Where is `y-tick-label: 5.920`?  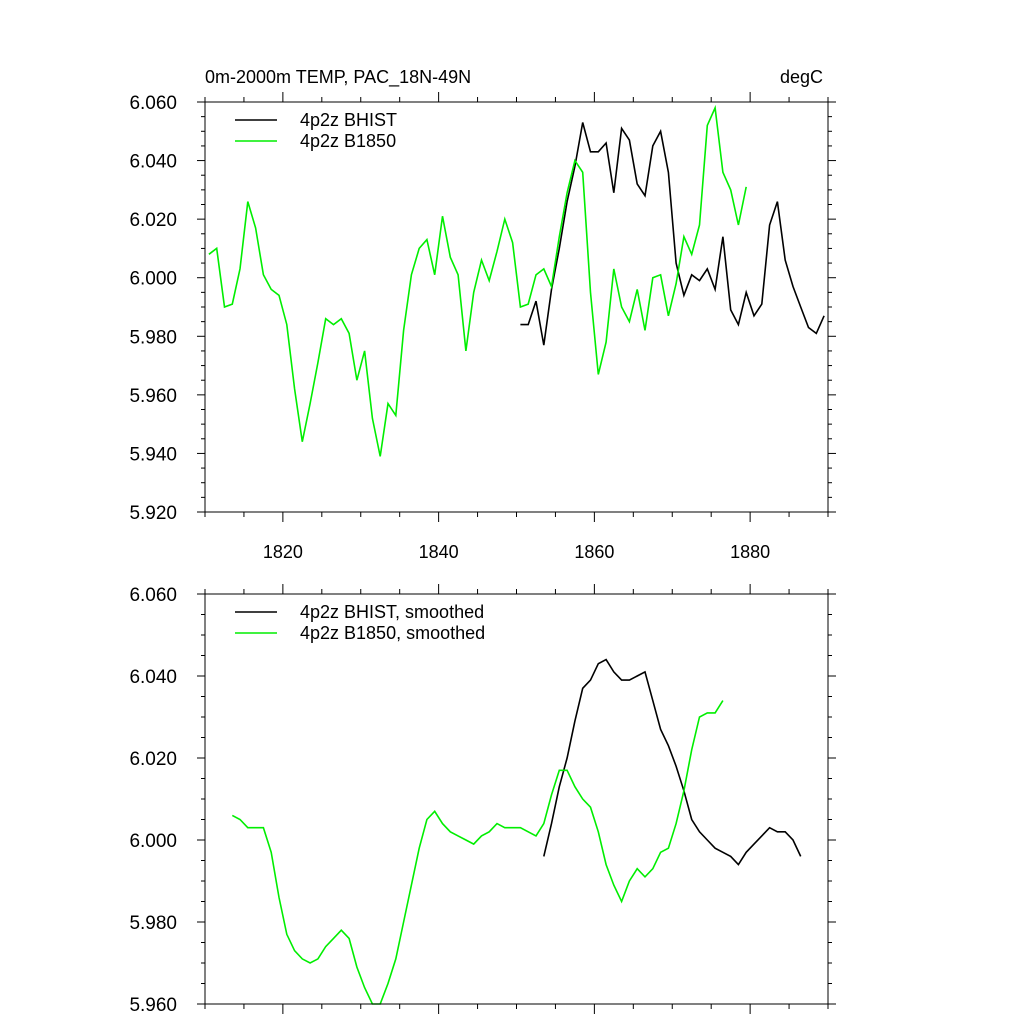 y-tick-label: 5.920 is located at coordinates (153, 513).